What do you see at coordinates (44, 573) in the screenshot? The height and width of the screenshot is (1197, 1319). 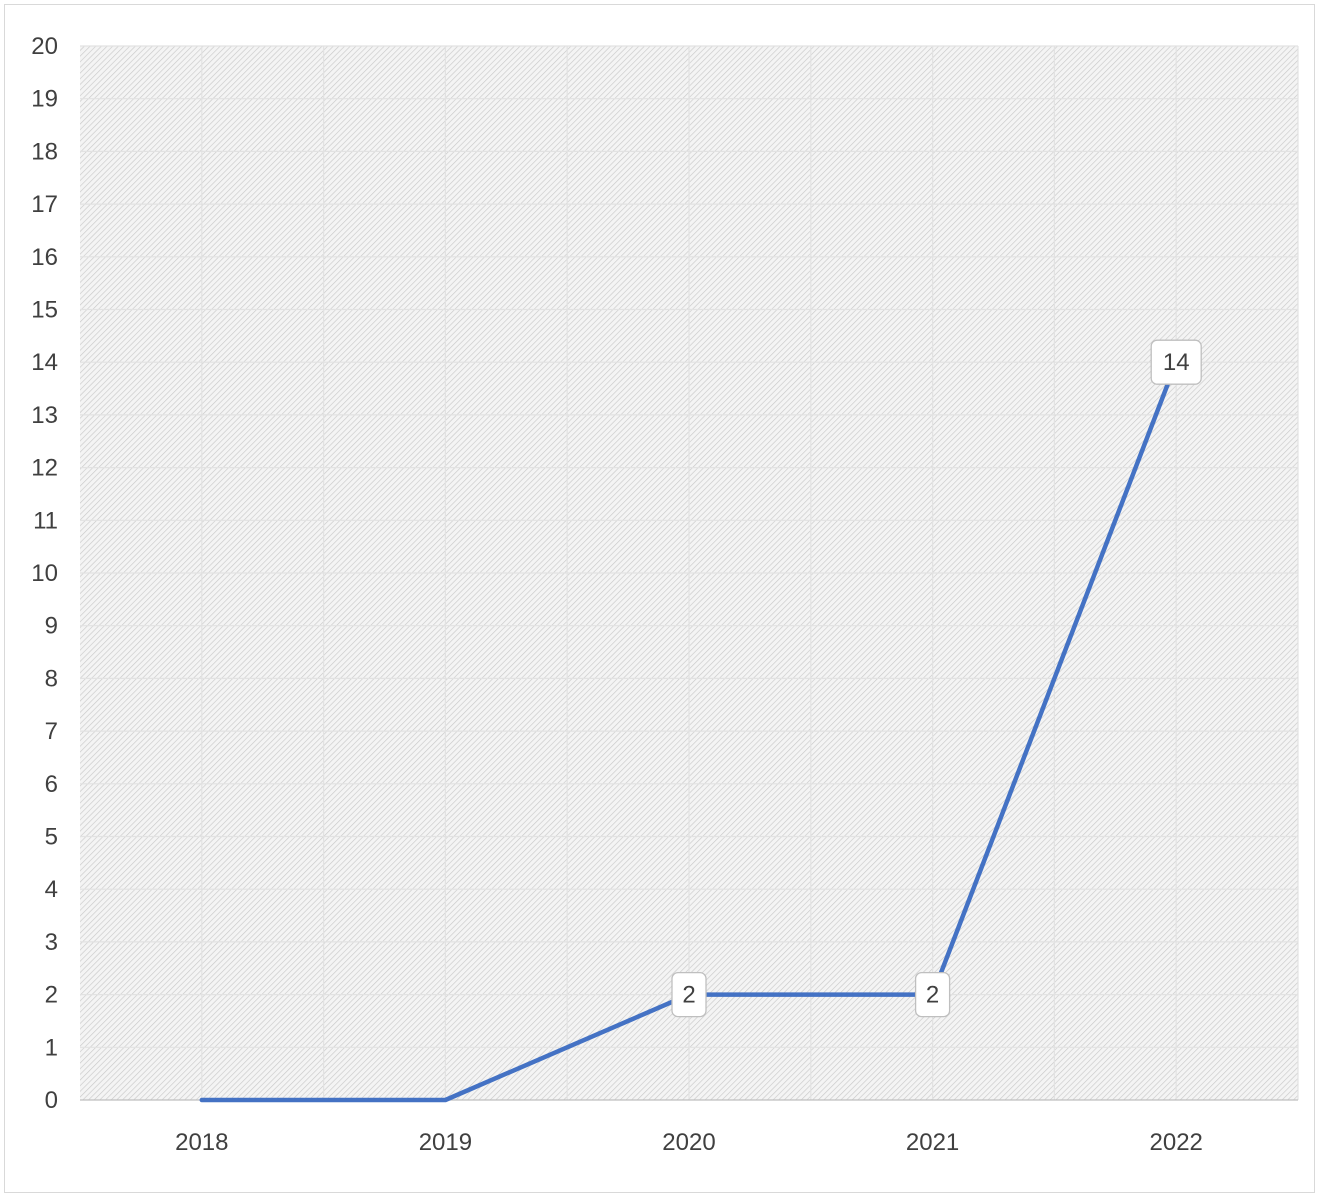 I see `y-tick-label: 10` at bounding box center [44, 573].